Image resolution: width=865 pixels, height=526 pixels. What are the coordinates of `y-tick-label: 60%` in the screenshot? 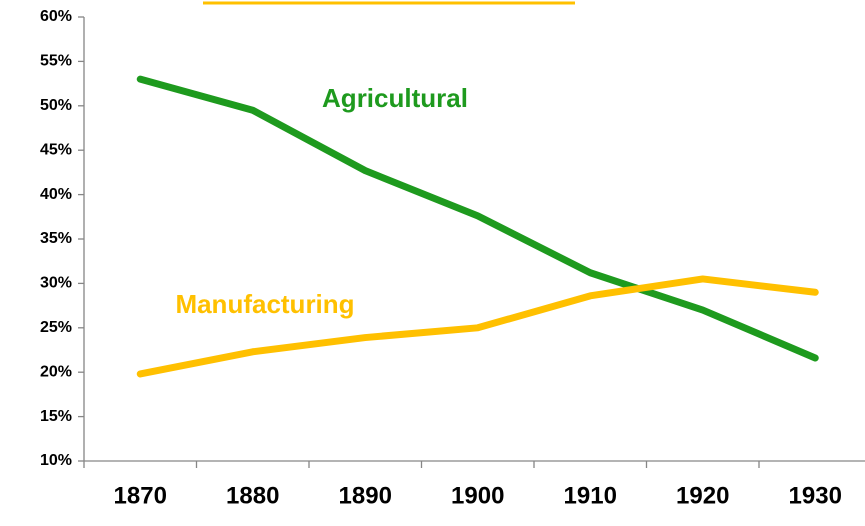 It's located at (56, 16).